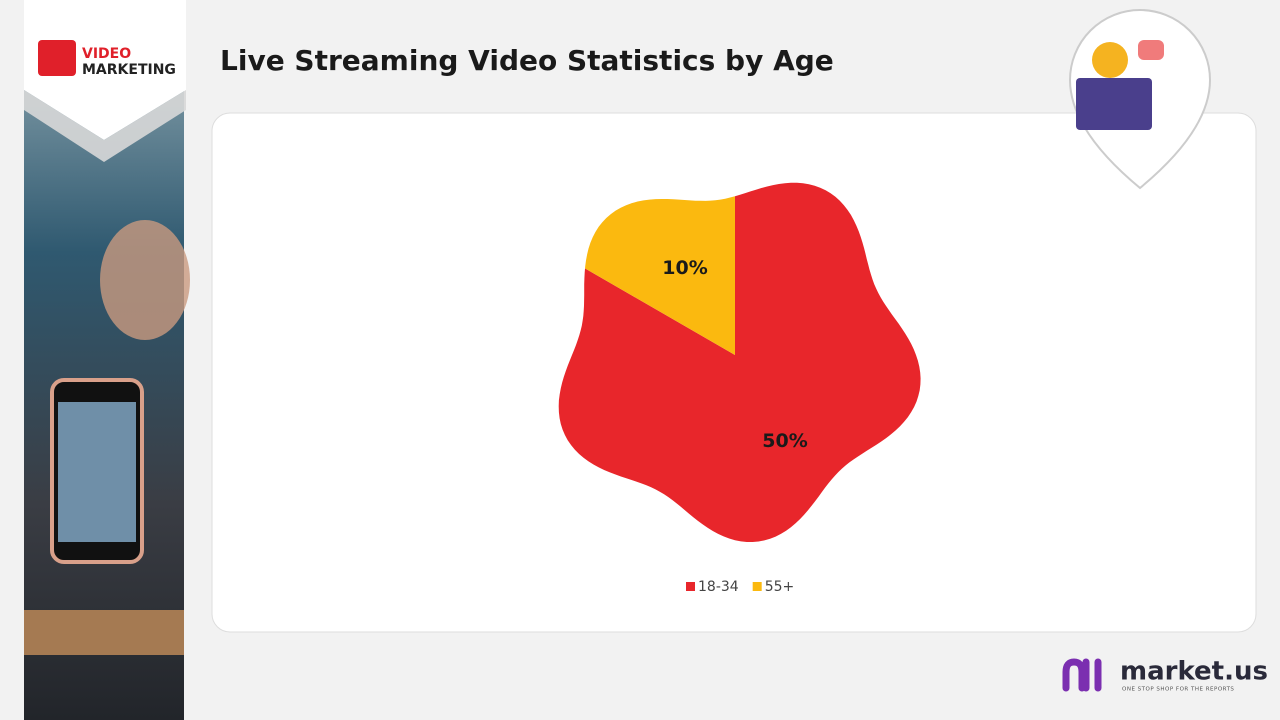  What do you see at coordinates (684, 268) in the screenshot?
I see `data-label: 10%` at bounding box center [684, 268].